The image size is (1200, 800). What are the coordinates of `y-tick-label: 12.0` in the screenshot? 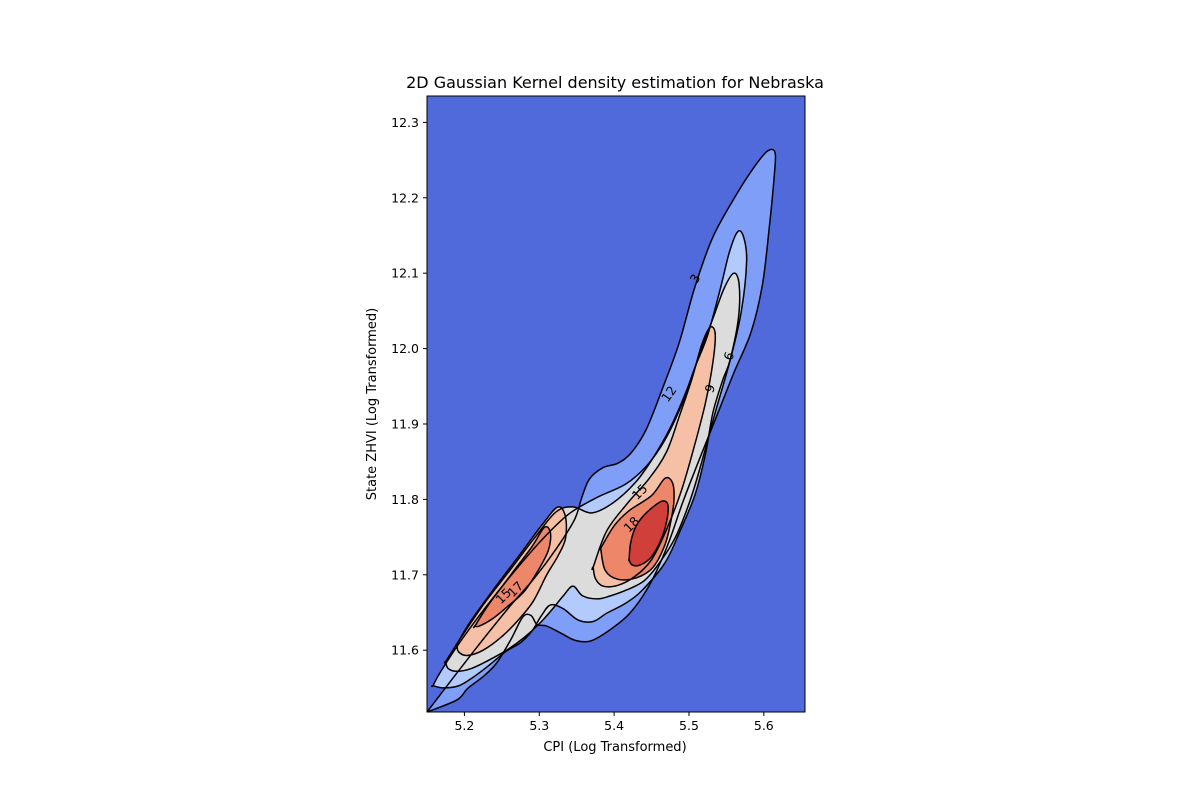 It's located at (405, 348).